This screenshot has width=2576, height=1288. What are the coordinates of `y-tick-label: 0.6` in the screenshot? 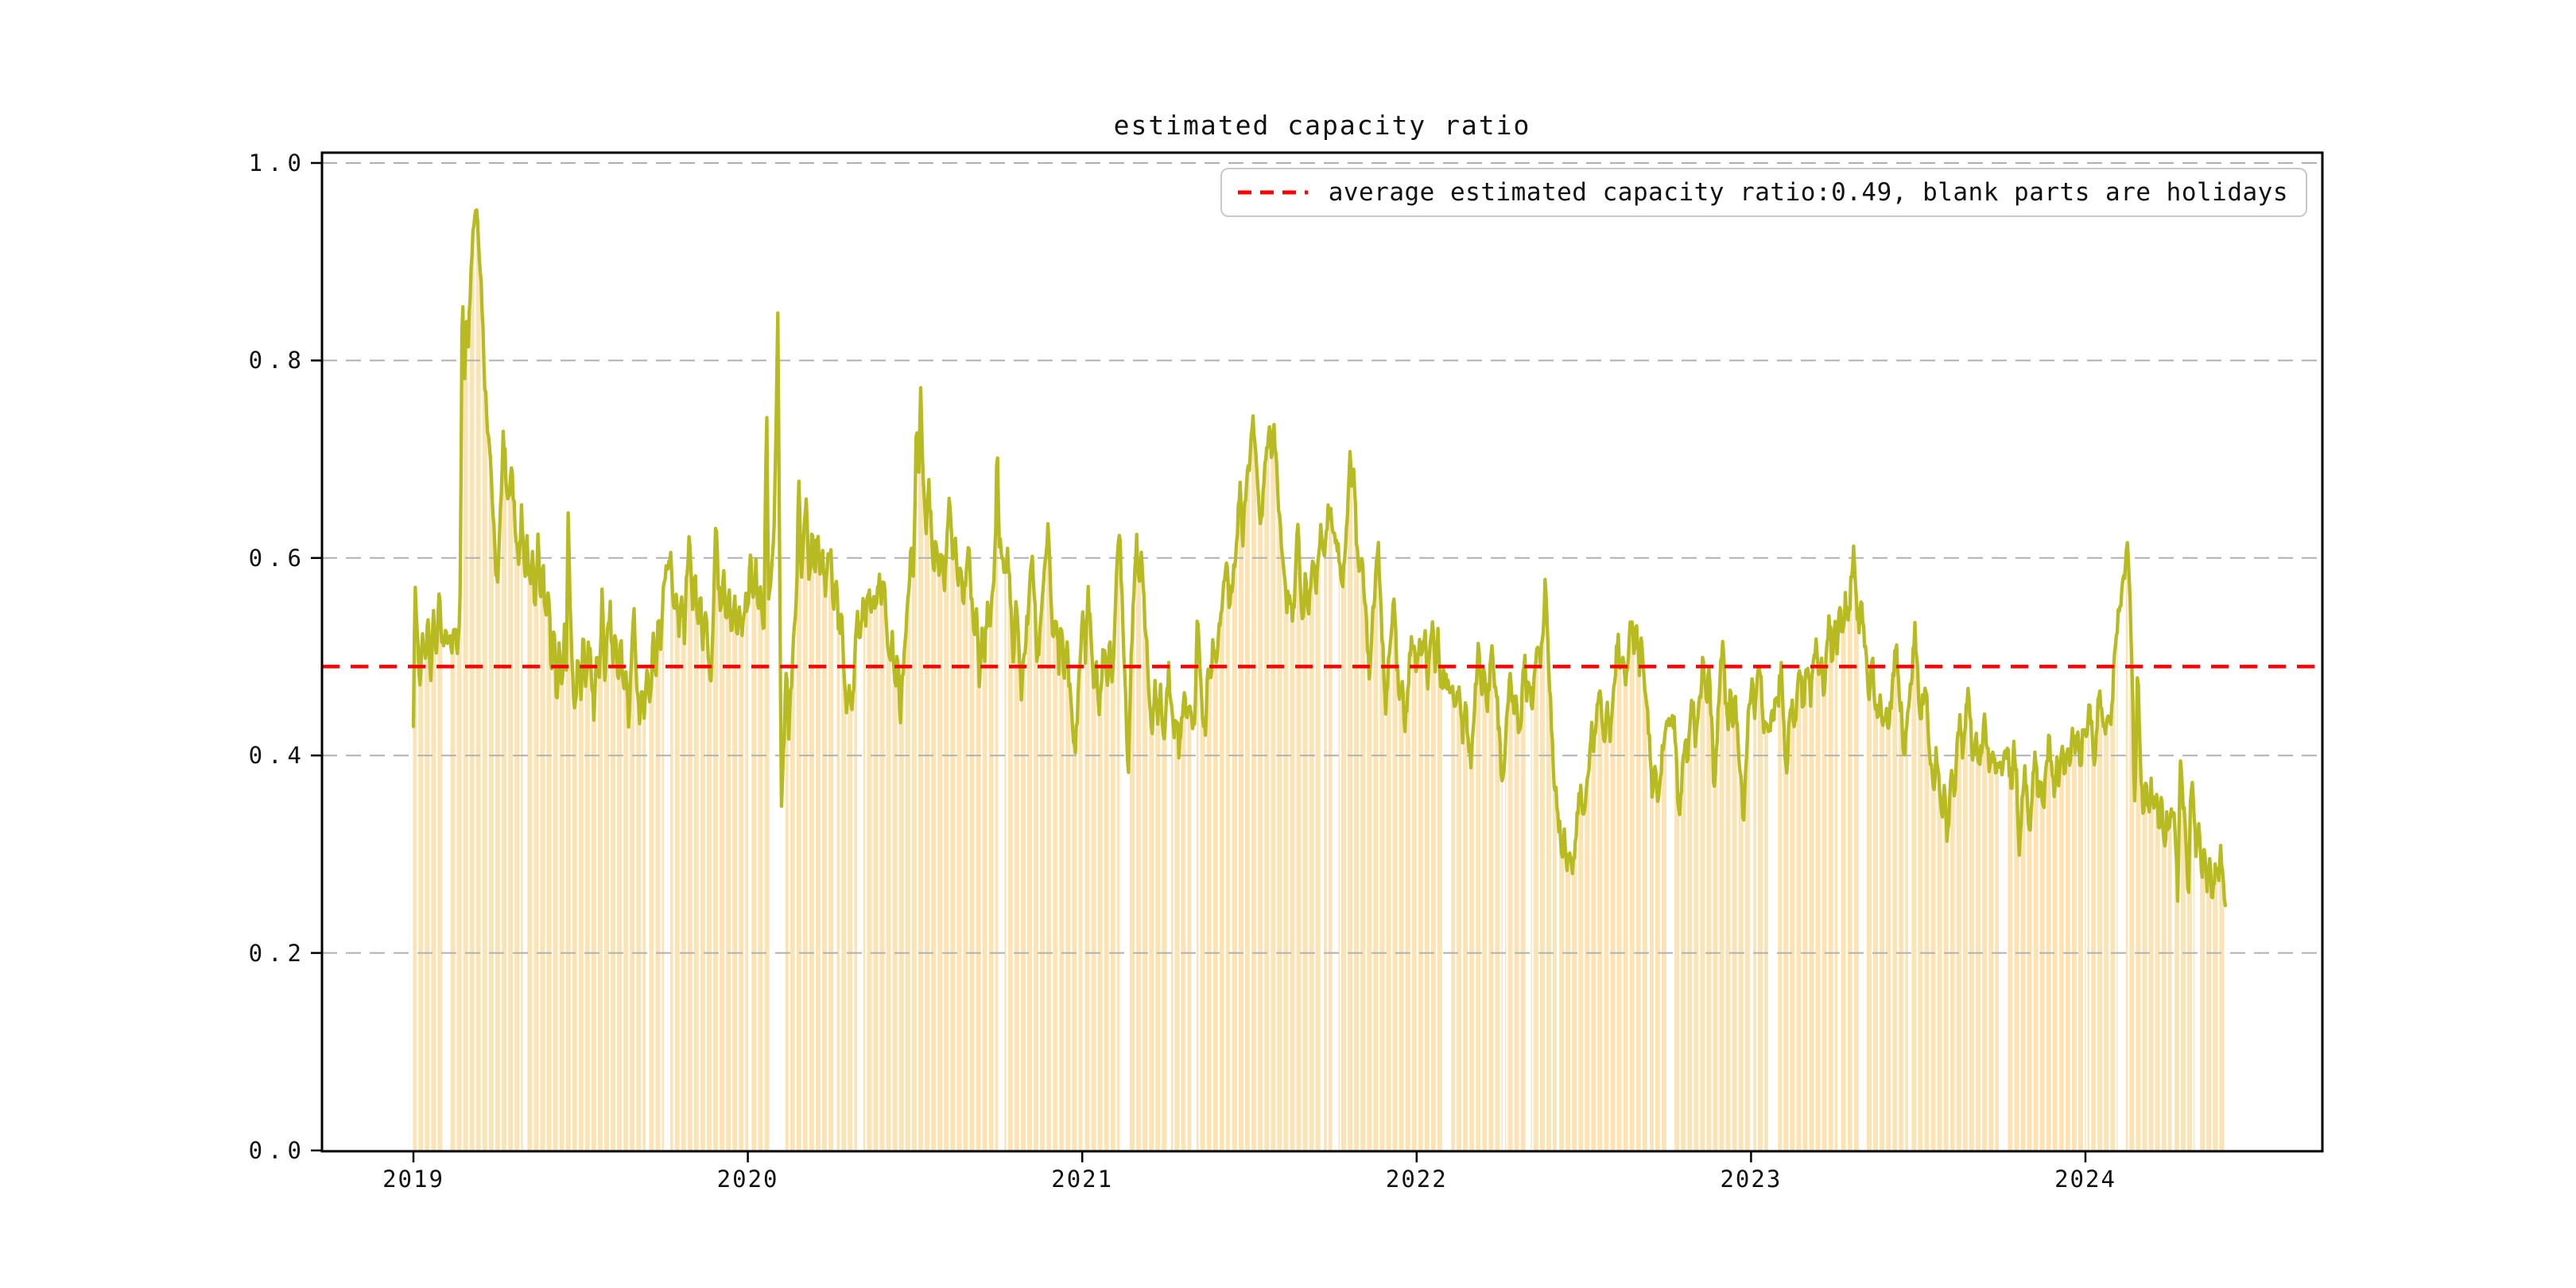 It's located at (277, 558).